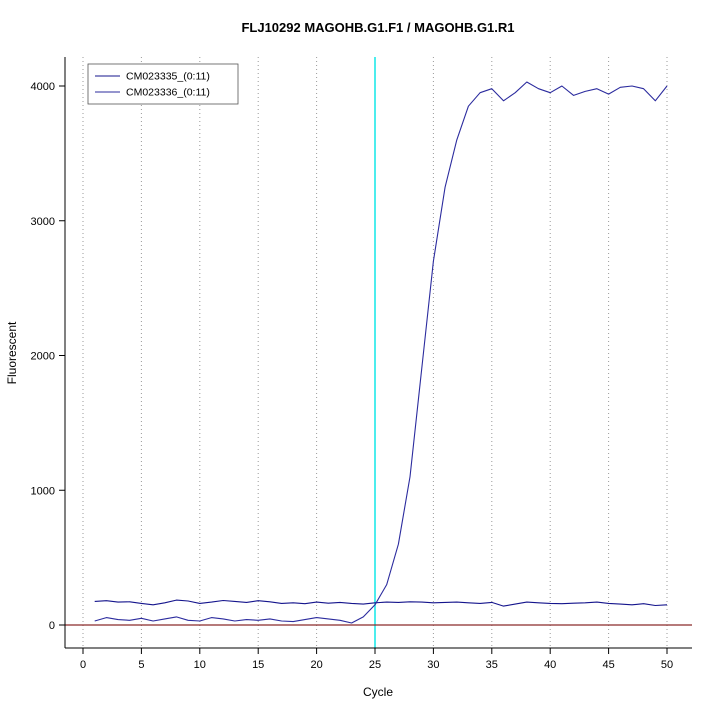 Image resolution: width=720 pixels, height=720 pixels. Describe the element at coordinates (141, 665) in the screenshot. I see `x-tick-label: 5` at that location.